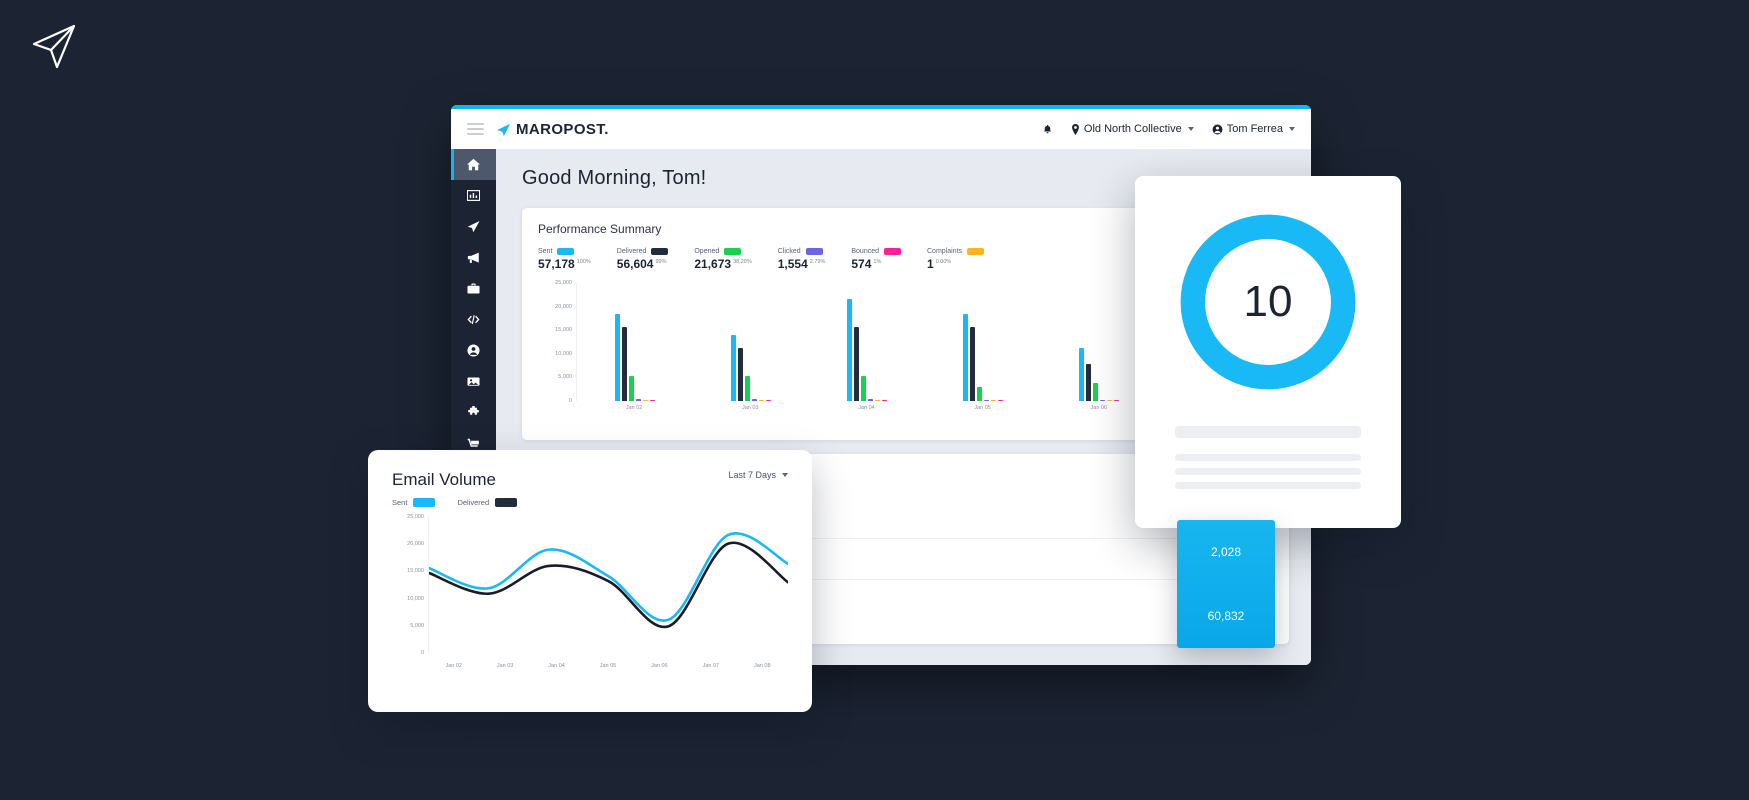 This screenshot has width=1749, height=800. What do you see at coordinates (762, 666) in the screenshot?
I see `x-tick-label: Jan 08` at bounding box center [762, 666].